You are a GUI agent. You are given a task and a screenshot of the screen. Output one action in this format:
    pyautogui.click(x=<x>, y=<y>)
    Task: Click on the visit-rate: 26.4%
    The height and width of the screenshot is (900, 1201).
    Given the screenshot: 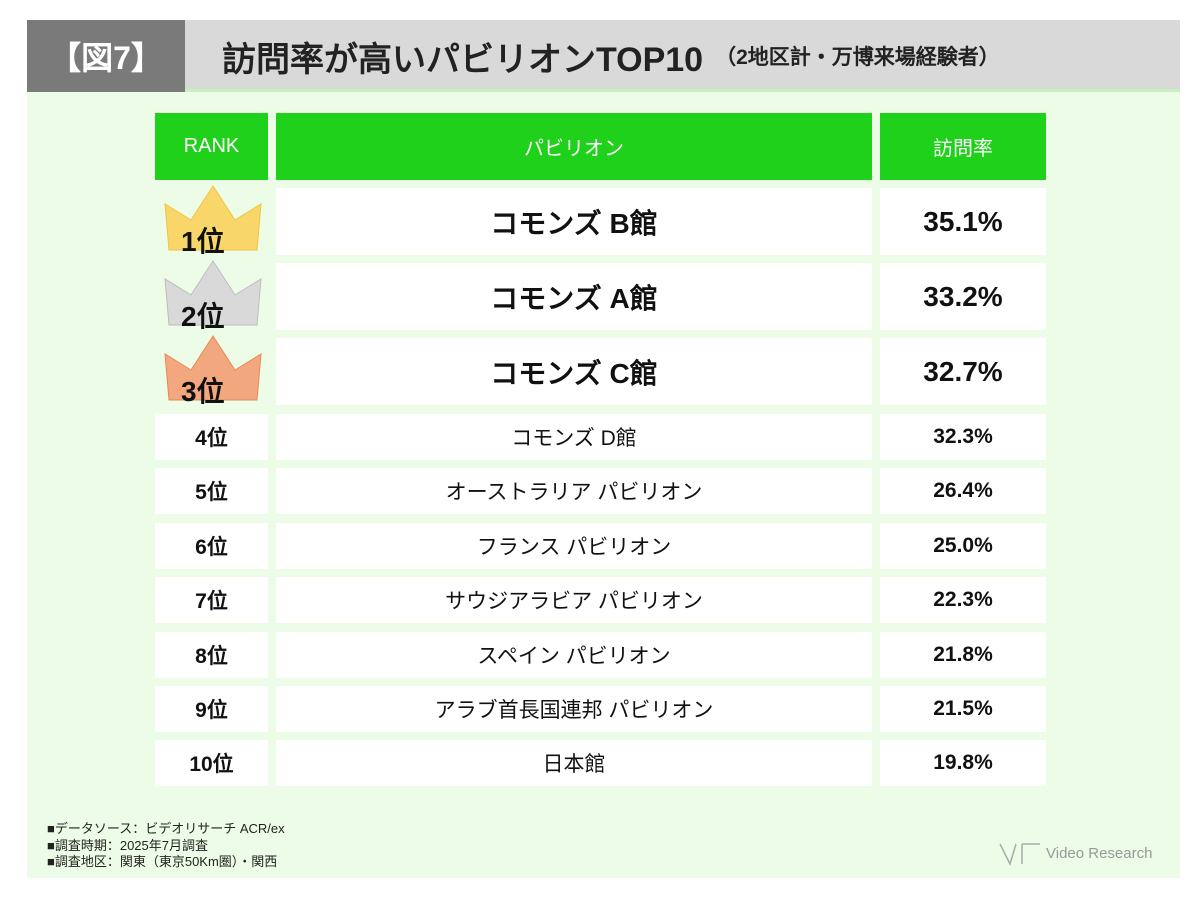 What is the action you would take?
    pyautogui.click(x=963, y=491)
    